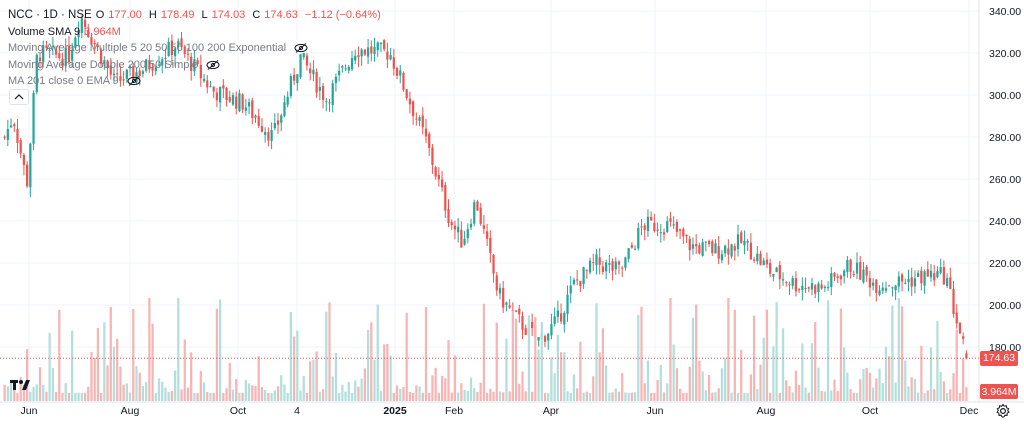 This screenshot has height=424, width=1024. Describe the element at coordinates (20, 385) in the screenshot. I see `tradingview-logo-icon` at that location.